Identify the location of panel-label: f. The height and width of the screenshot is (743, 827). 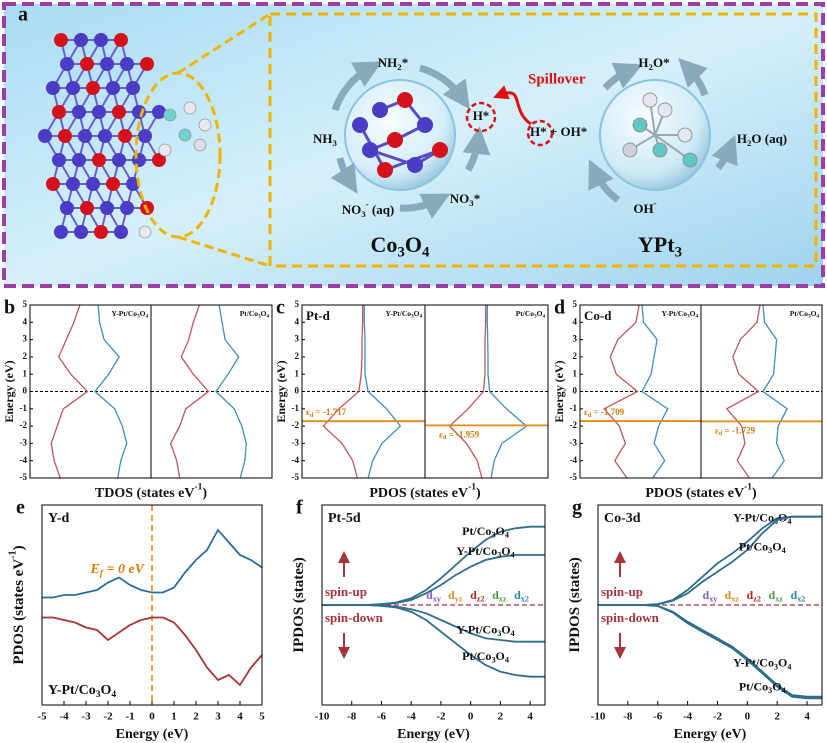
(299, 508).